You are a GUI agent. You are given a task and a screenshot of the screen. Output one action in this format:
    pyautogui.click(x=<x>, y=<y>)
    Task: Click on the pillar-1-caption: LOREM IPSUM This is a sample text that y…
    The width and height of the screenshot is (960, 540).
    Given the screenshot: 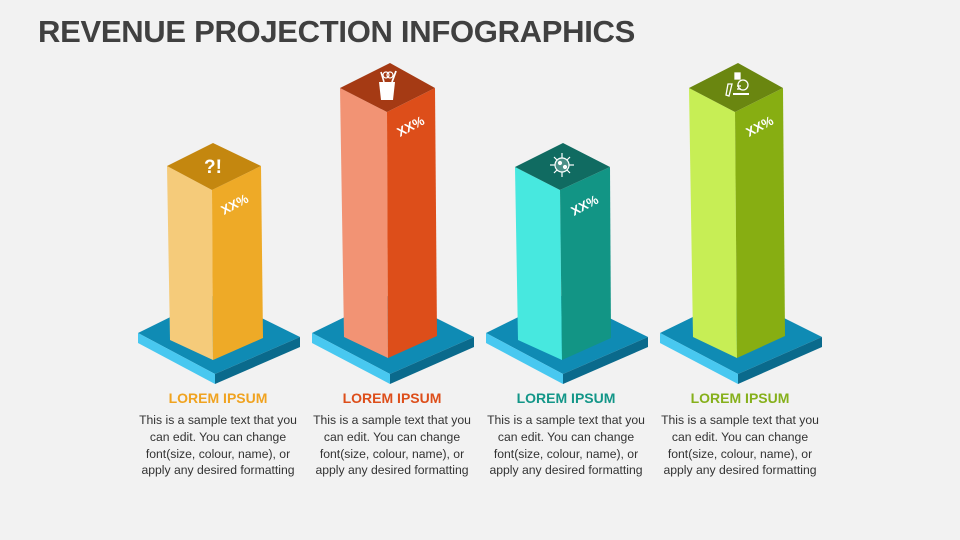 What is the action you would take?
    pyautogui.click(x=218, y=434)
    